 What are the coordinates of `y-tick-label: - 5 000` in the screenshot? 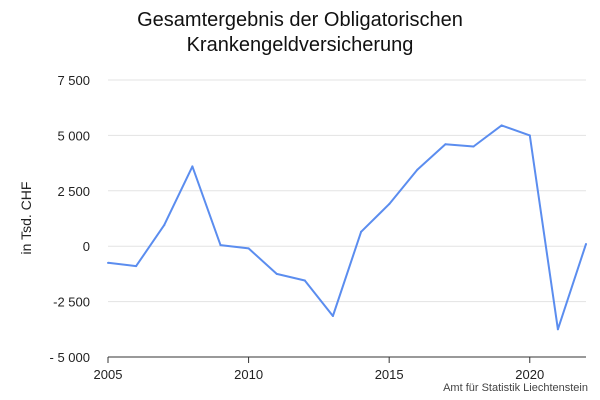 It's located at (70, 357).